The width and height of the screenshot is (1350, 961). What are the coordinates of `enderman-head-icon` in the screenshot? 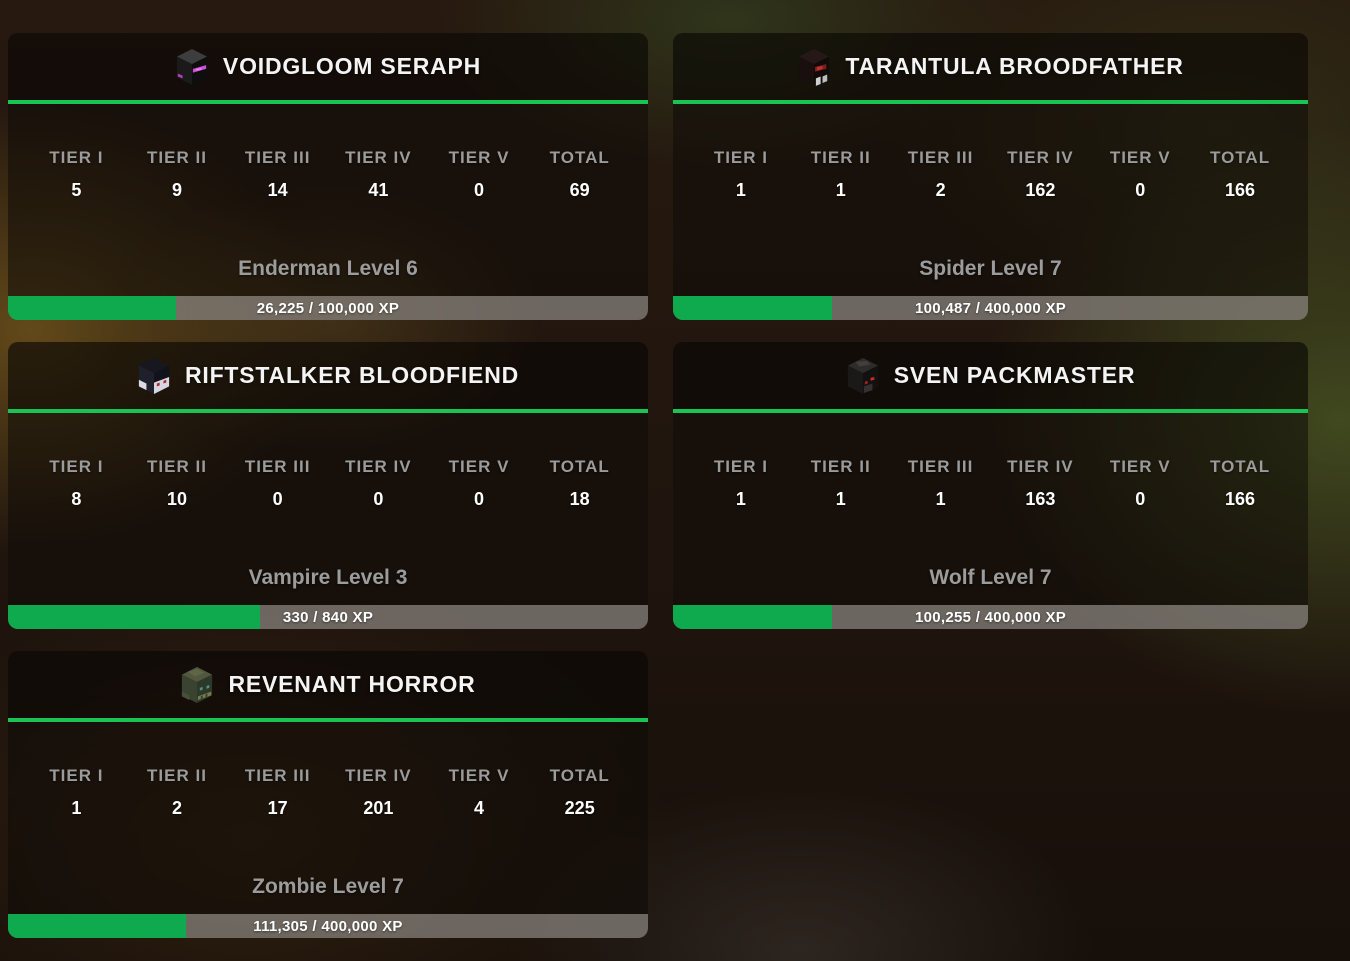 It's located at (192, 67).